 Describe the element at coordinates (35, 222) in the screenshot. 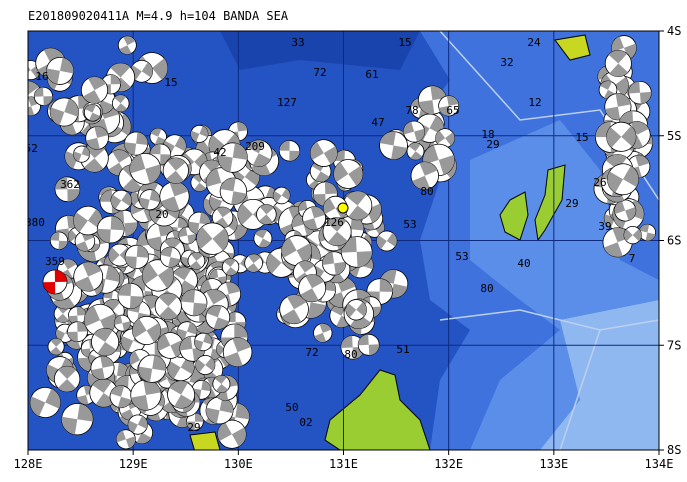

I see `depth-label: 380` at that location.